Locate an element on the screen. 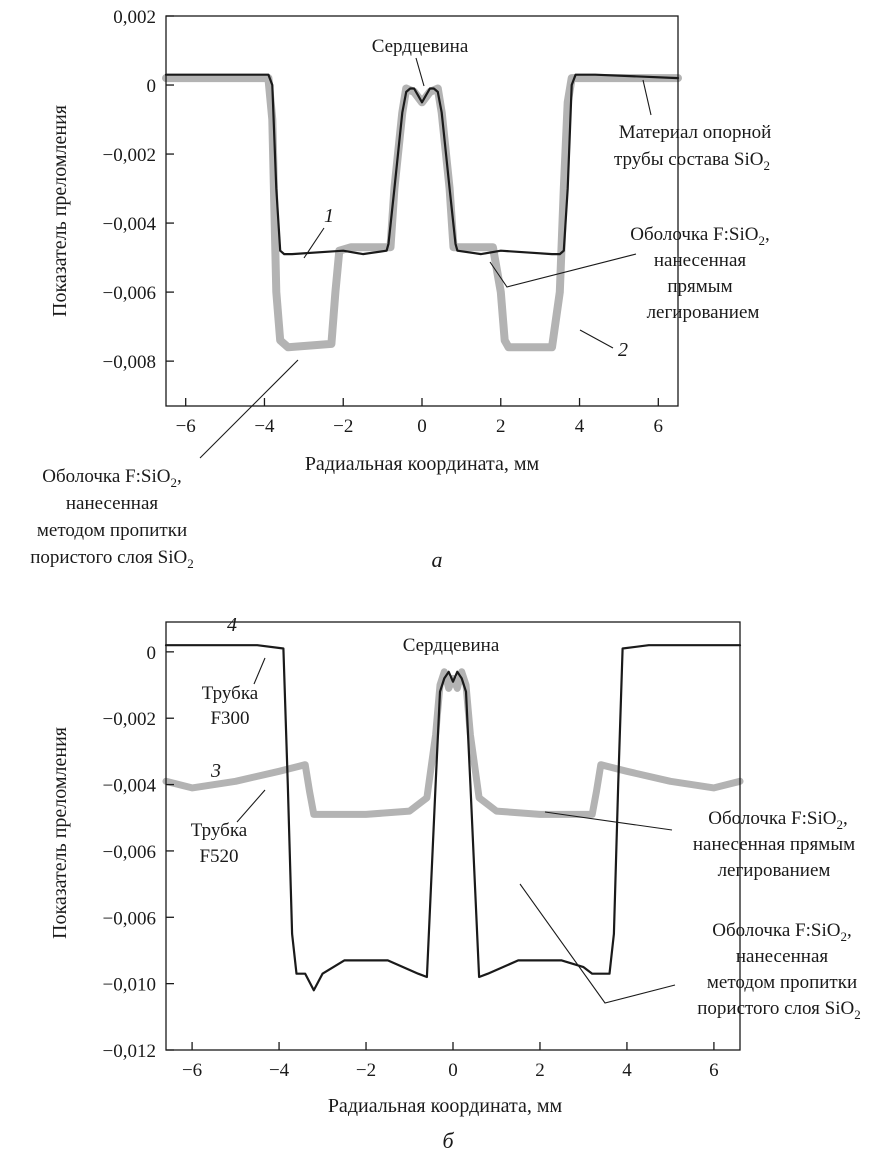 This screenshot has width=885, height=1156. leader-b-f300 is located at coordinates (259, 671).